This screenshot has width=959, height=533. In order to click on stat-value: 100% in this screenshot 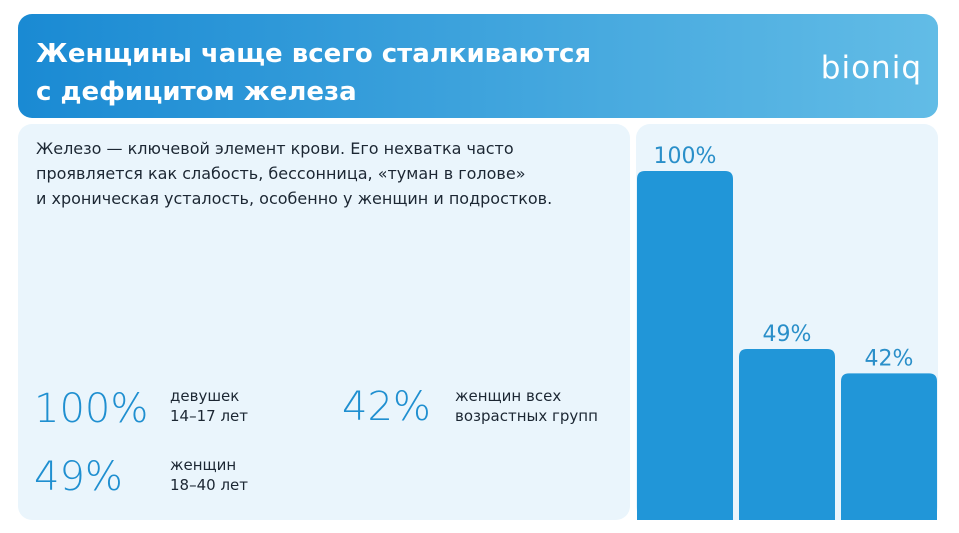, I will do `click(91, 409)`.